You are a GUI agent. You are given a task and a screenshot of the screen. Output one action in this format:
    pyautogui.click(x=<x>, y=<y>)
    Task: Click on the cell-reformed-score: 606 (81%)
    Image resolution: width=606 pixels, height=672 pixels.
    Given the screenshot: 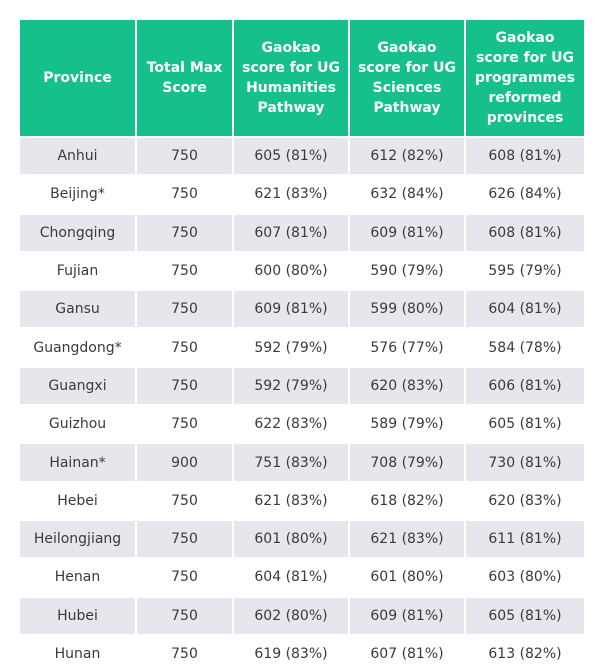 What is the action you would take?
    pyautogui.click(x=525, y=385)
    